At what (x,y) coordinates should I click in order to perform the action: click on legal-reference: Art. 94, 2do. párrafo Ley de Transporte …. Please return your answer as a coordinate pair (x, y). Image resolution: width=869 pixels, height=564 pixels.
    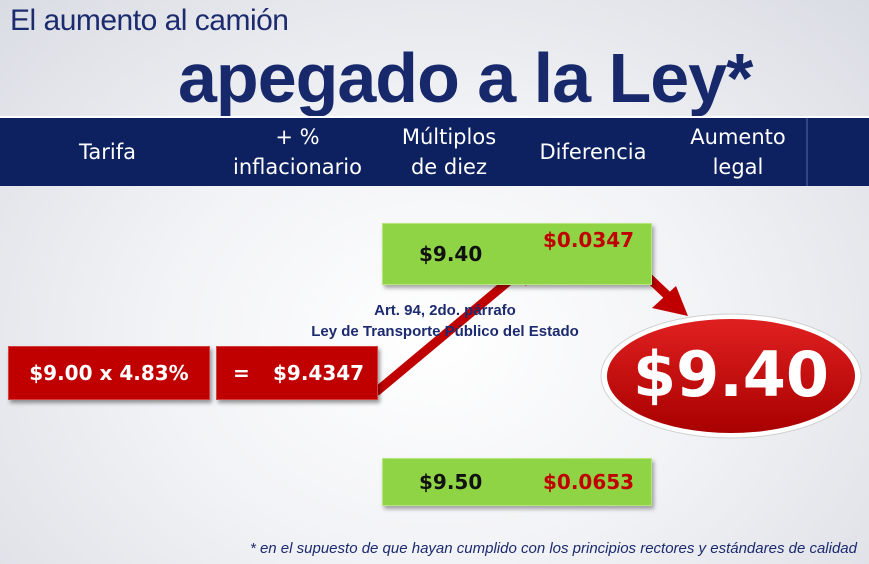
    Looking at the image, I should click on (445, 321).